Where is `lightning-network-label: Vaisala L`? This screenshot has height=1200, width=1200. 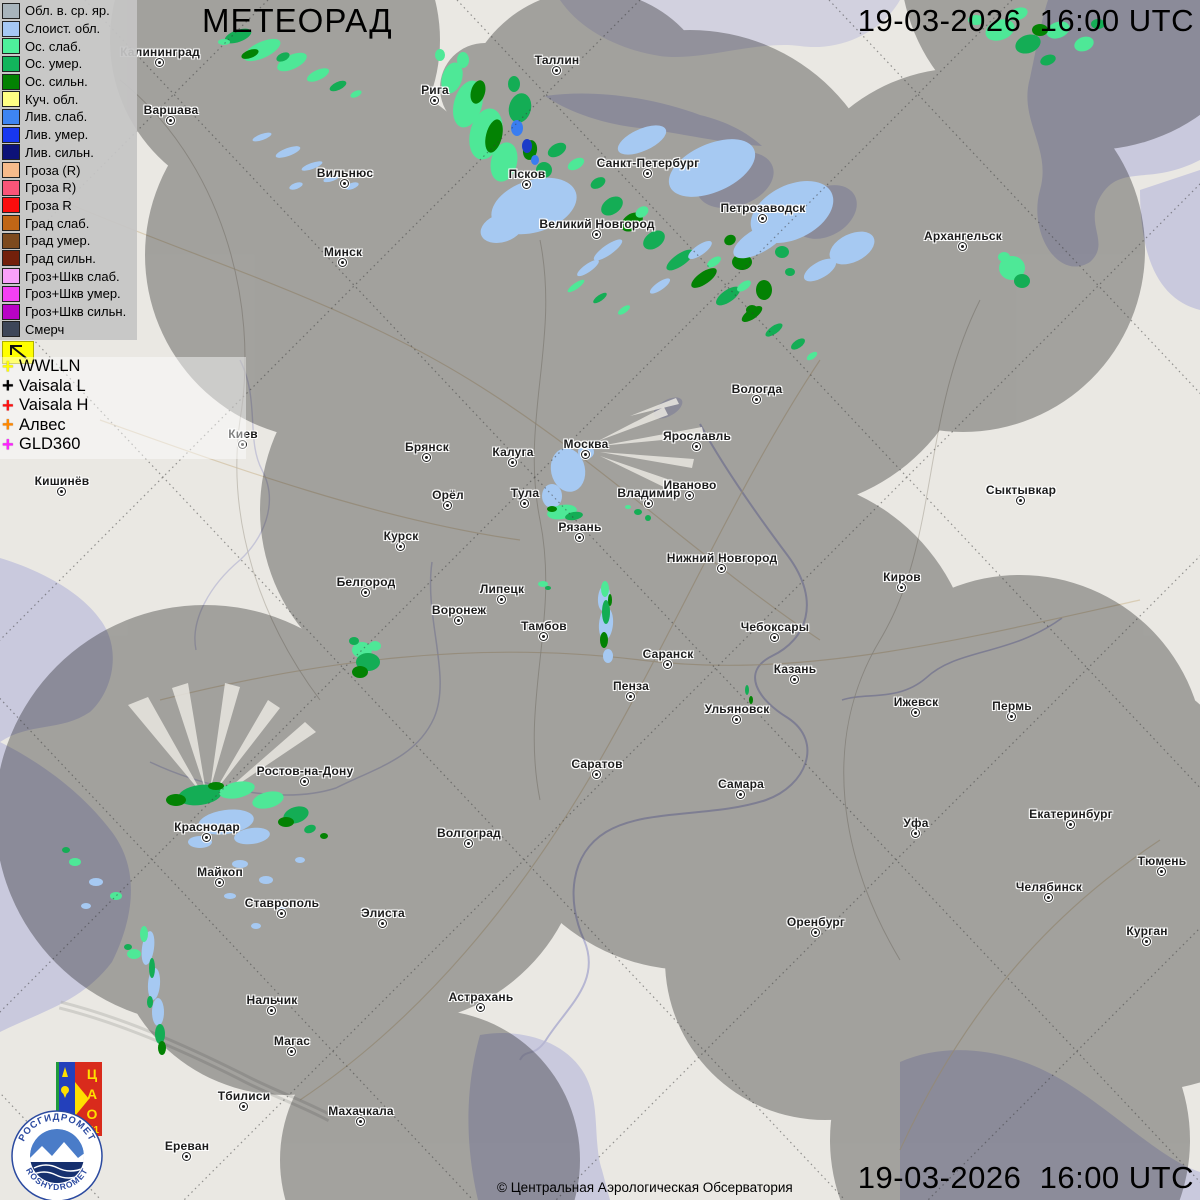 lightning-network-label: Vaisala L is located at coordinates (52, 385).